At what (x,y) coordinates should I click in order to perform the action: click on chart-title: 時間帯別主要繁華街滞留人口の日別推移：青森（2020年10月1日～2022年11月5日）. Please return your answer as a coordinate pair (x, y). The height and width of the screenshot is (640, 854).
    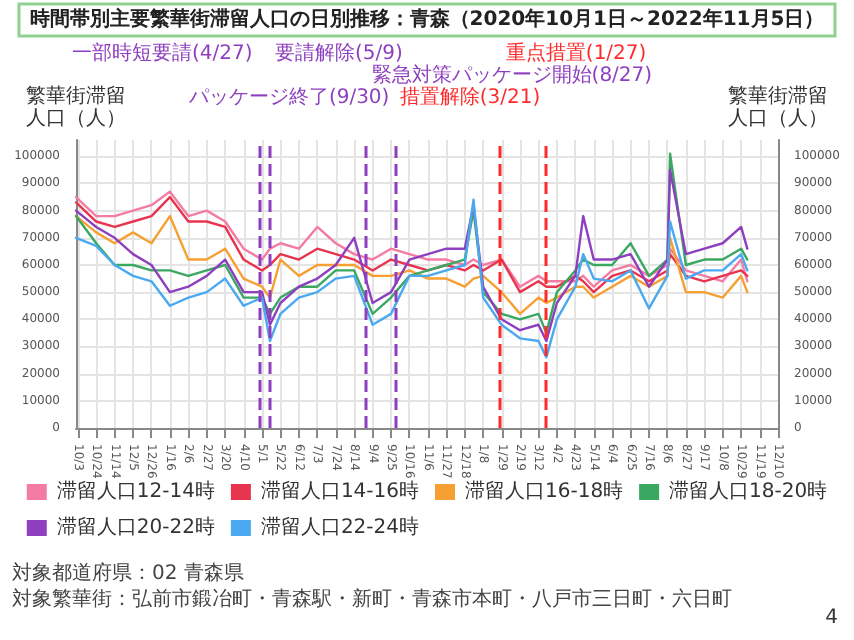
    Looking at the image, I should click on (427, 19).